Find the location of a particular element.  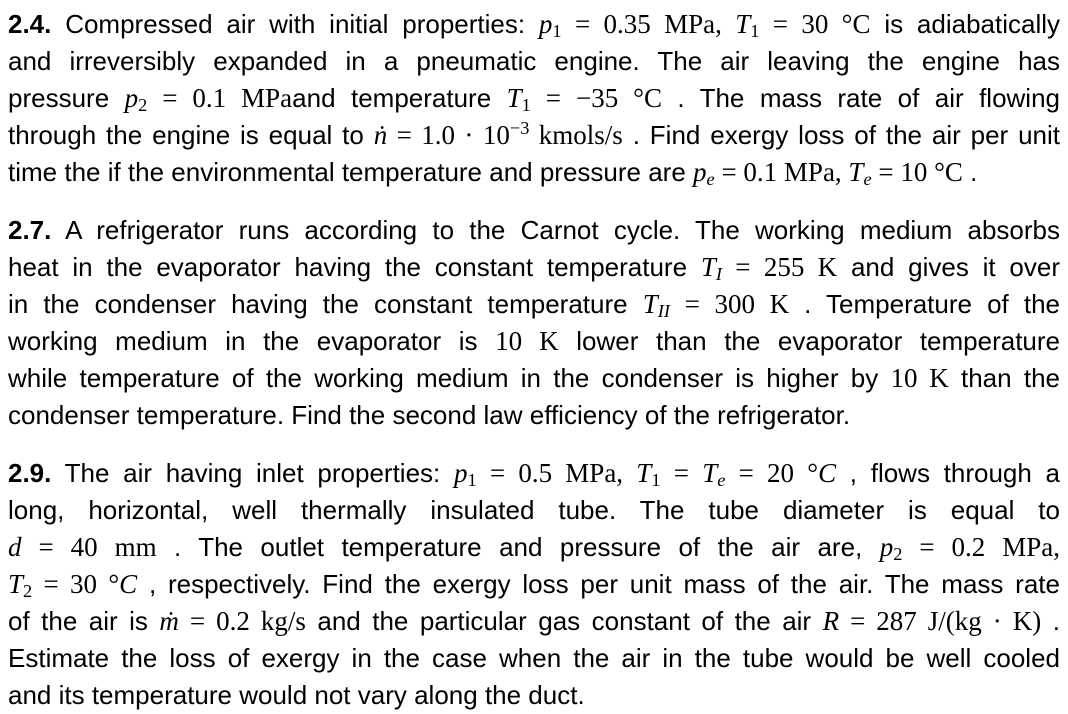

text-run: and temperature is located at coordinates (399, 98).